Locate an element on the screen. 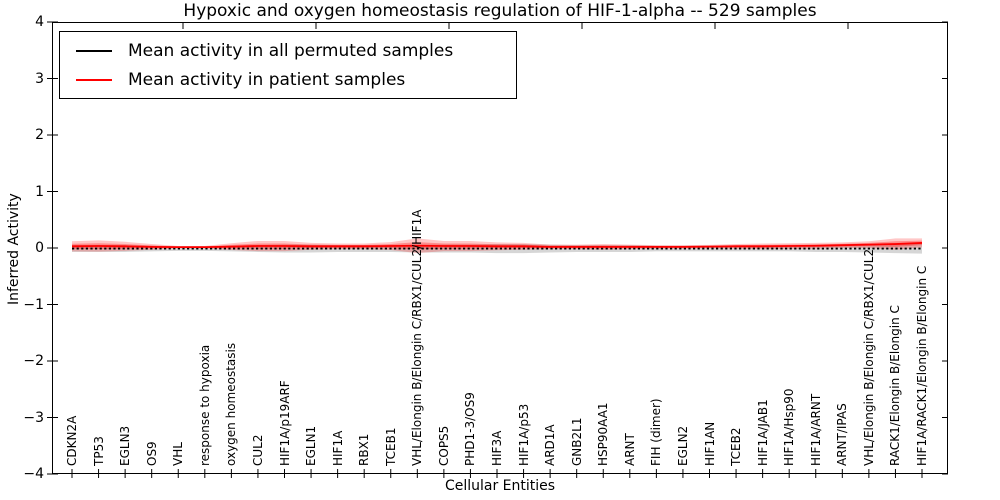 The width and height of the screenshot is (1000, 500). x-tick-label: ARNT is located at coordinates (629, 449).